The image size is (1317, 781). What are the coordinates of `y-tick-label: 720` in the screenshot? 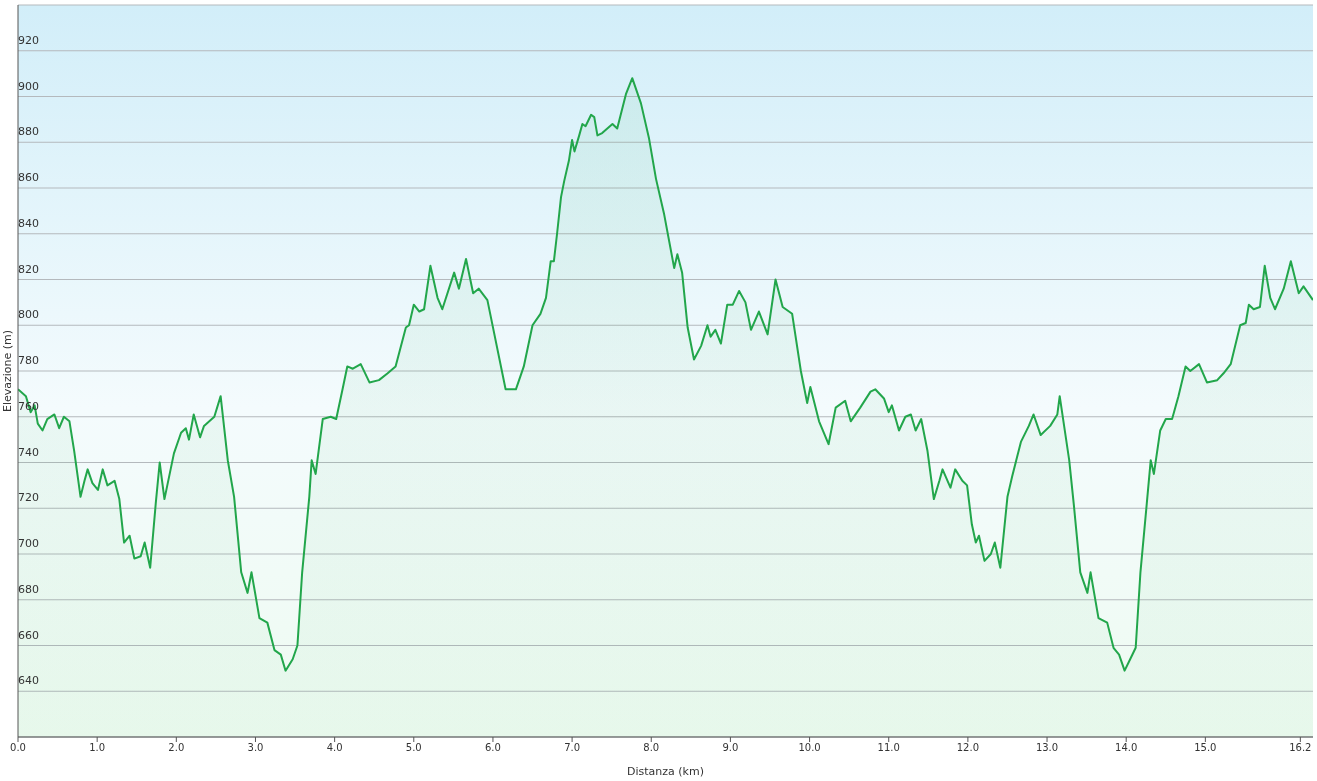 It's located at (28, 498).